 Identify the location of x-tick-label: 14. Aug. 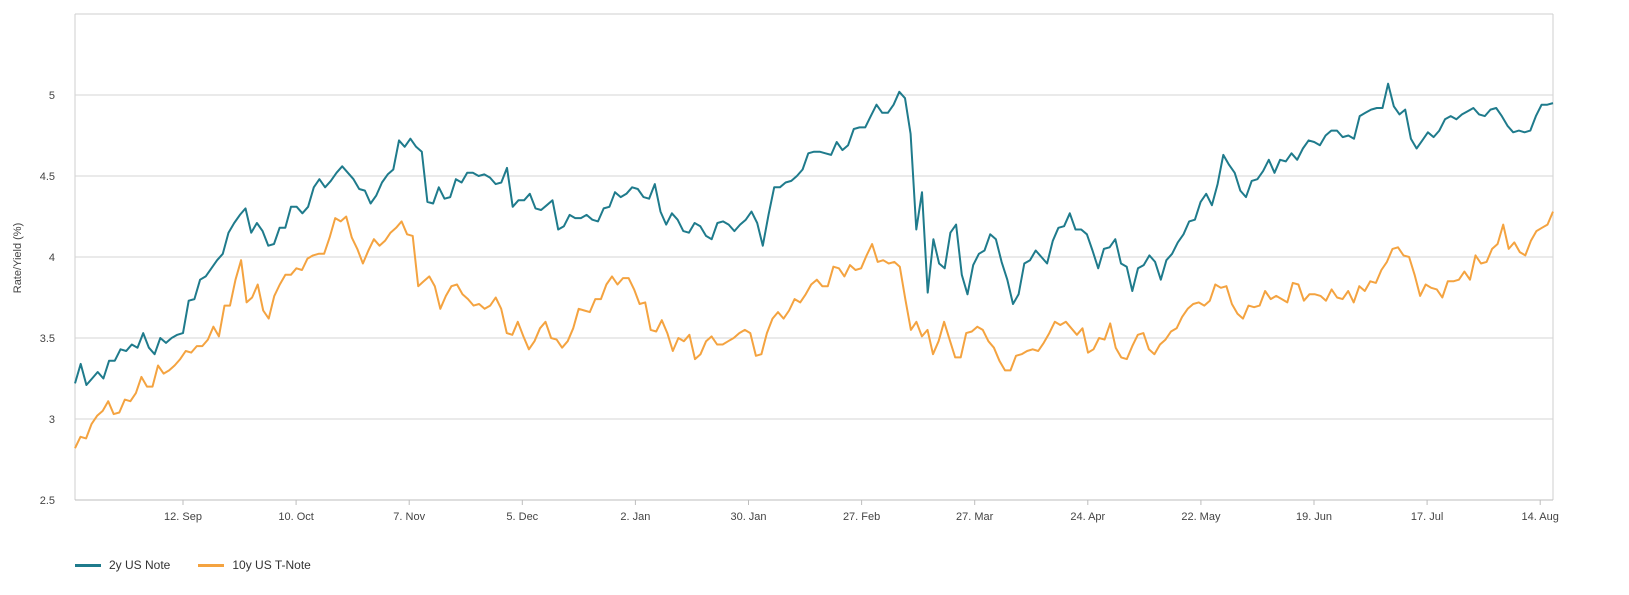
(1540, 517).